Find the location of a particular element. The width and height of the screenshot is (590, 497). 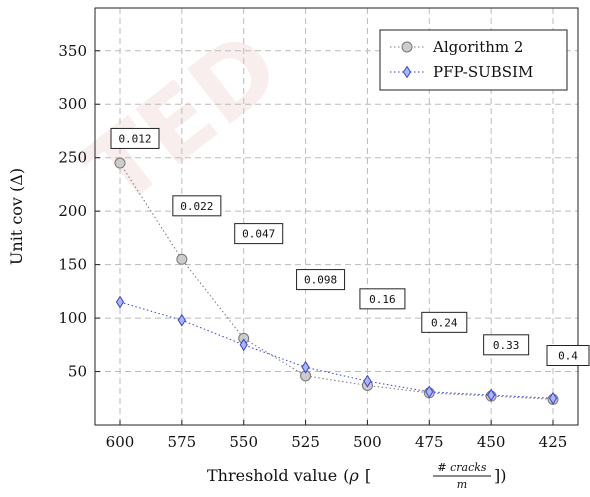

annotation-label: 0.16 is located at coordinates (382, 299).